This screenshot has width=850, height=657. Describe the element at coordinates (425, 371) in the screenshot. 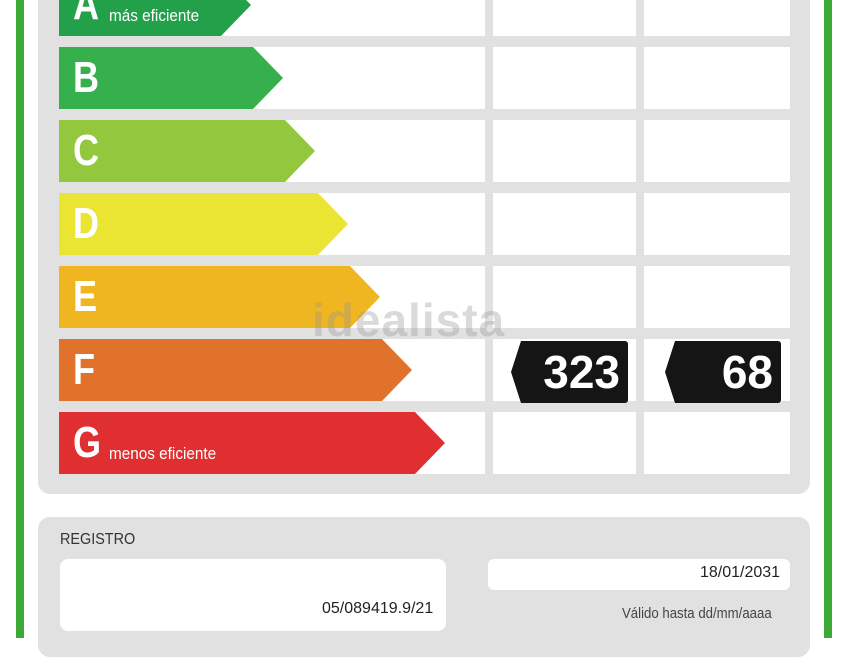

I see `scale-row-f: F 323 68` at that location.